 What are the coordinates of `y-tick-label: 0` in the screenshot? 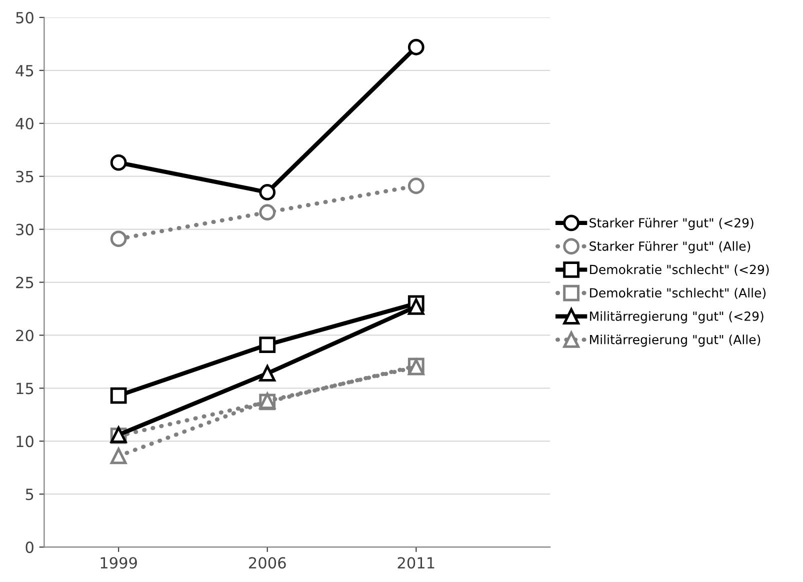 It's located at (30, 548).